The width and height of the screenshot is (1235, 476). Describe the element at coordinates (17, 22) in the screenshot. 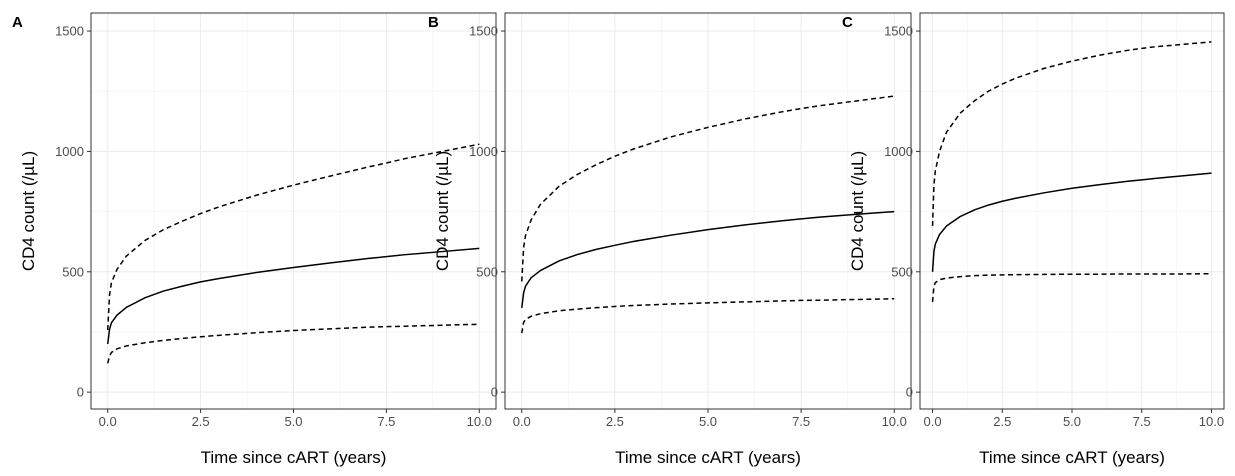

I see `panel-label: A` at that location.